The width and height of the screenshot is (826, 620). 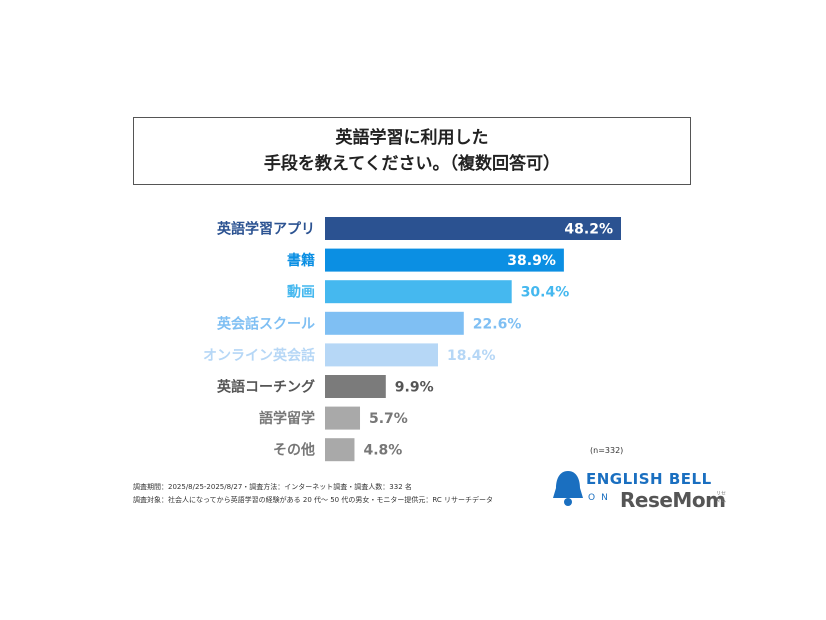 What do you see at coordinates (265, 323) in the screenshot?
I see `category-label-3: 英会話スクール` at bounding box center [265, 323].